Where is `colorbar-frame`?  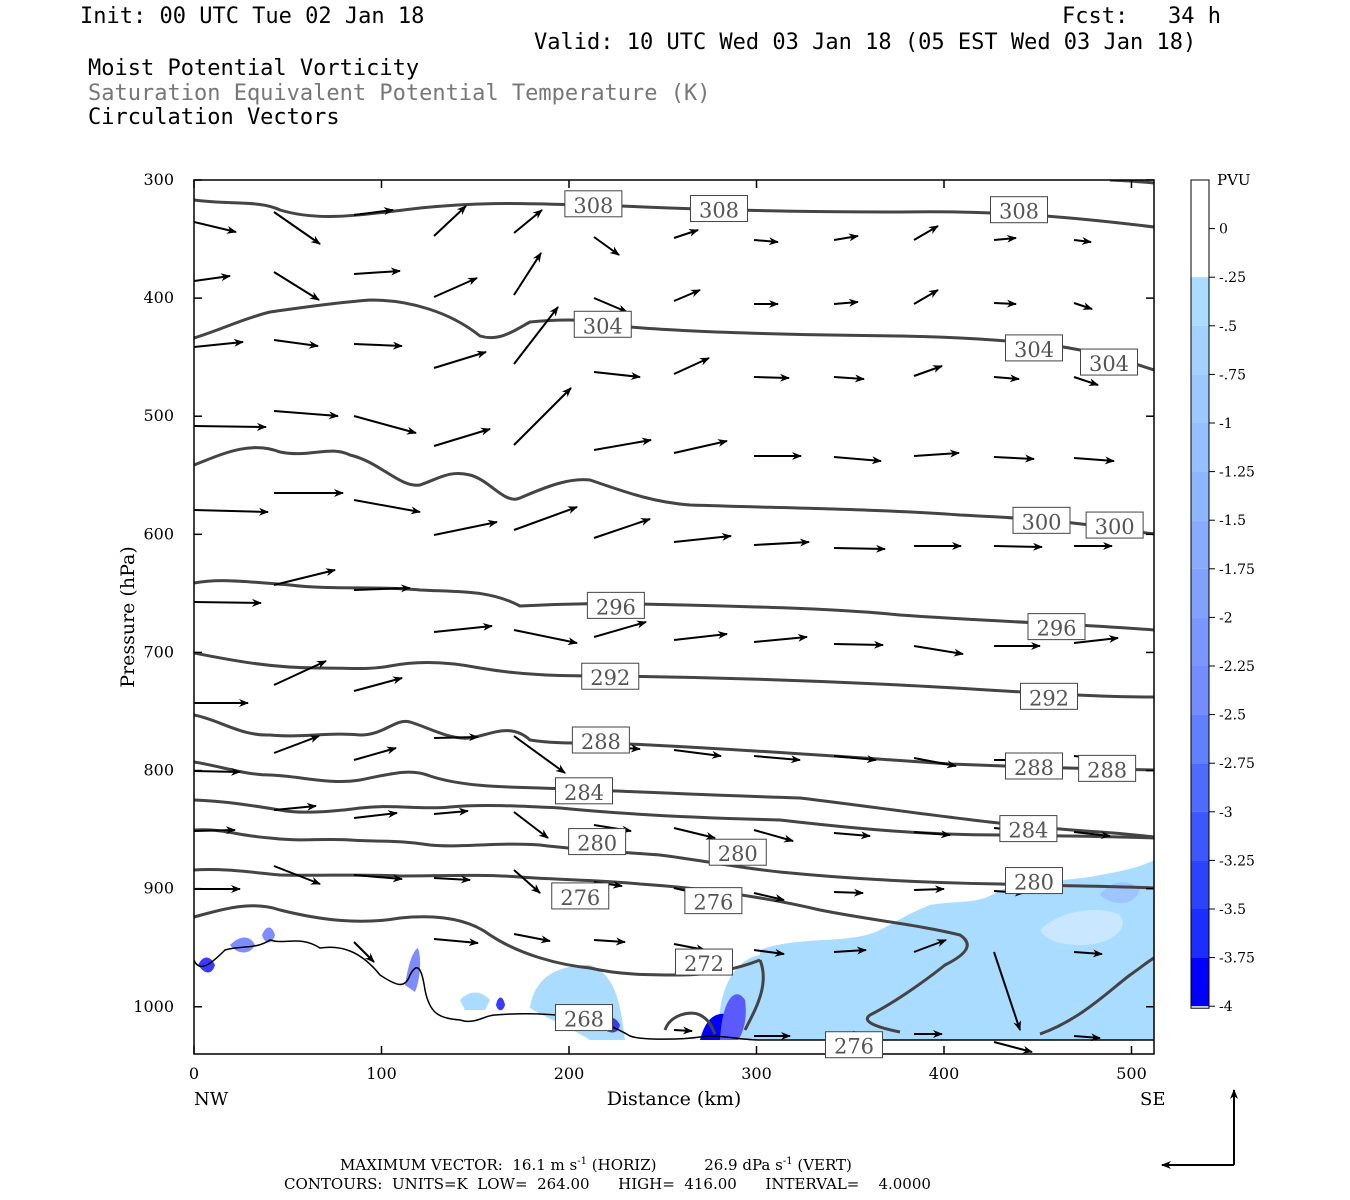 colorbar-frame is located at coordinates (1200, 594).